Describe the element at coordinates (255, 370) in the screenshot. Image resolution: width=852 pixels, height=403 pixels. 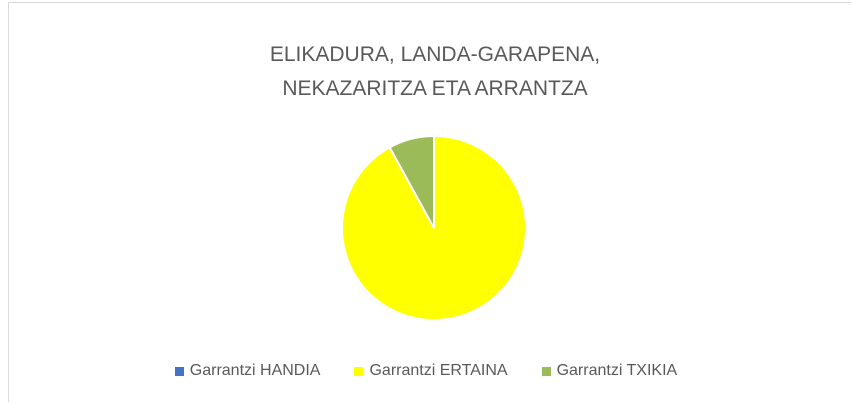
I see `legend-label: Garrantzi HANDIA` at that location.